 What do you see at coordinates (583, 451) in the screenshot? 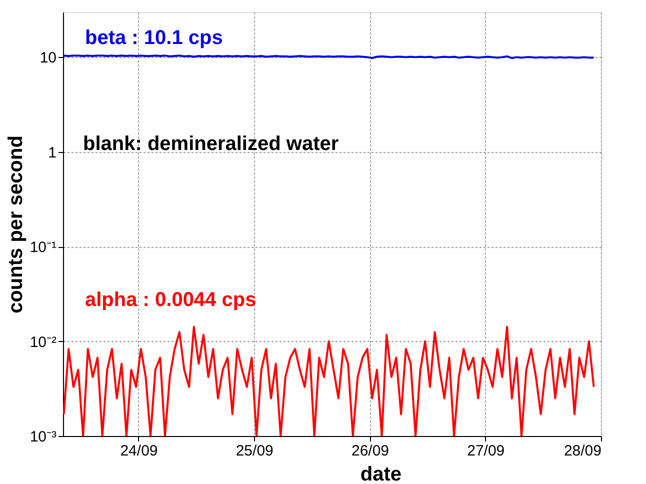
I see `x-tick-label: 28/09` at bounding box center [583, 451].